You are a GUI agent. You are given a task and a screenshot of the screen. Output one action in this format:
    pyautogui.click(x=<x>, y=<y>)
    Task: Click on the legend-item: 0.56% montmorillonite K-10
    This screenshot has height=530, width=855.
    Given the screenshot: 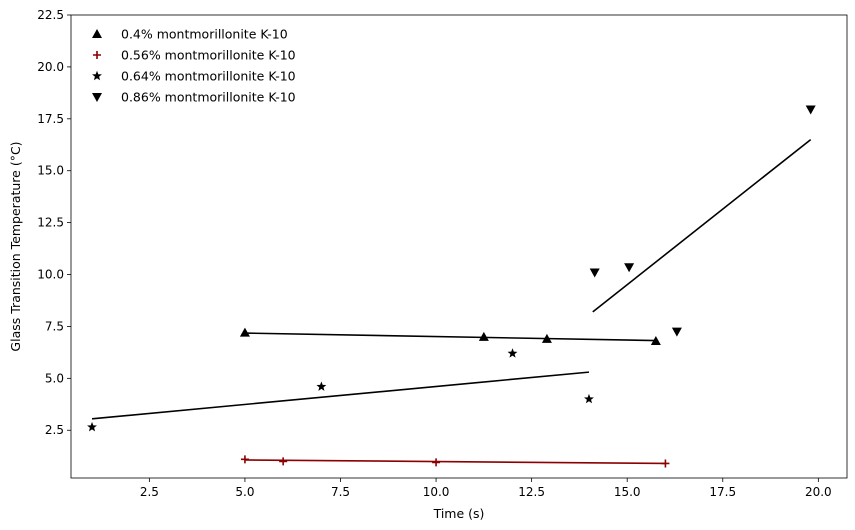 What is the action you would take?
    pyautogui.click(x=194, y=55)
    